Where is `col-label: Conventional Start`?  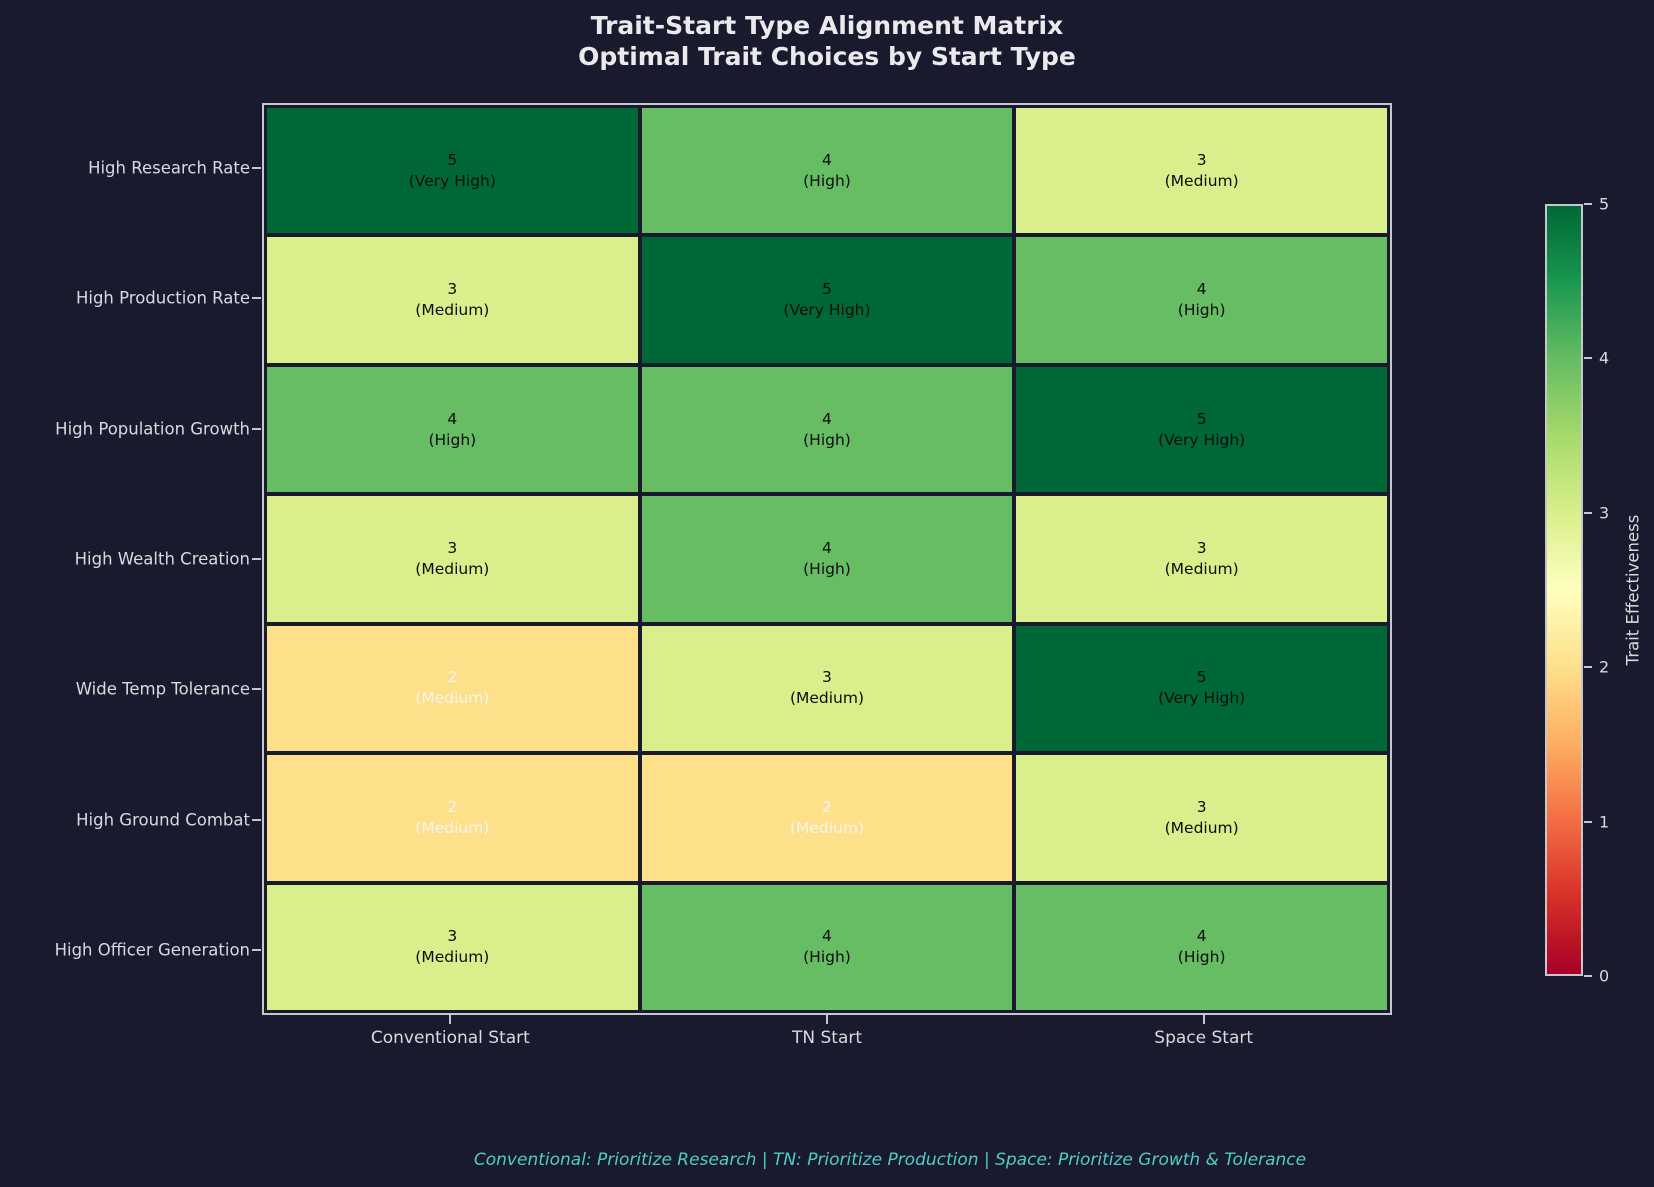 col-label: Conventional Start is located at coordinates (450, 1038).